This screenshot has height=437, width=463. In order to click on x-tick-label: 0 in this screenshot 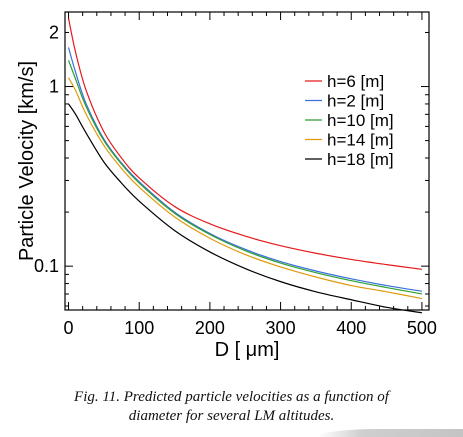, I will do `click(69, 328)`.